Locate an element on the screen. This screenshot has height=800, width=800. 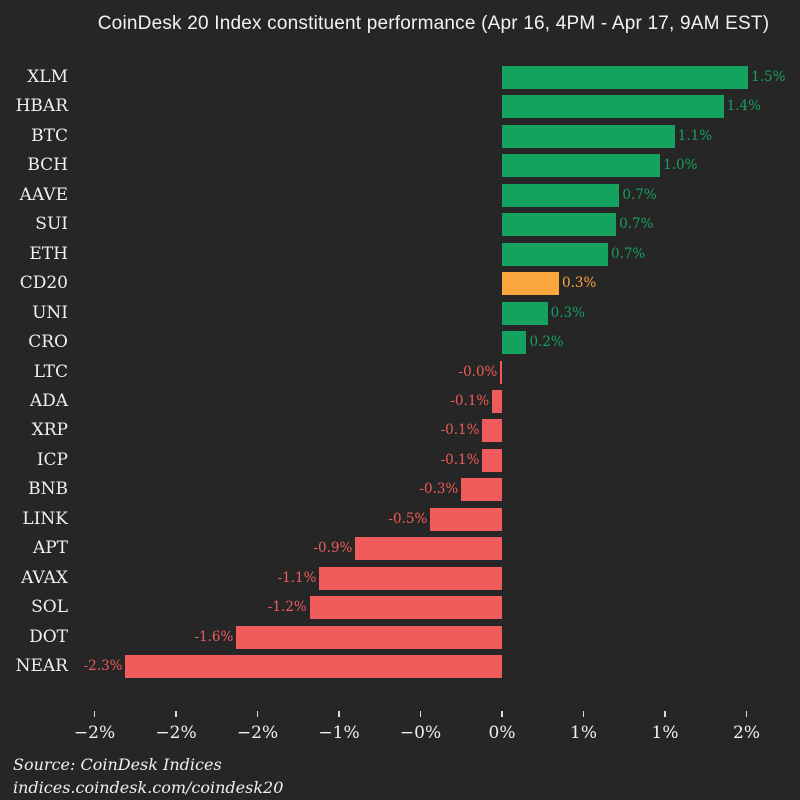
category-label-cd20: CD20 is located at coordinates (43, 283).